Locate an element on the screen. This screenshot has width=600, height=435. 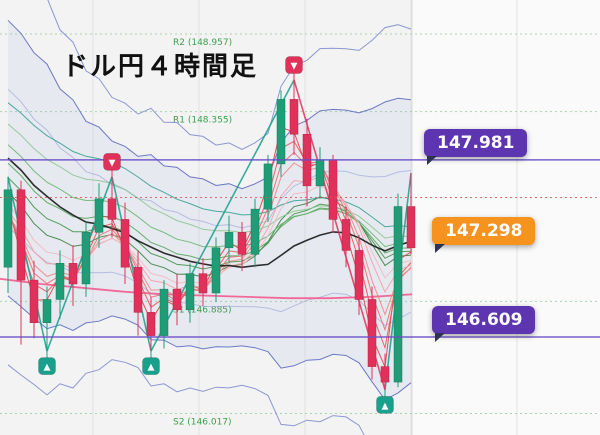
hline-price-badge-lower: 146.609 is located at coordinates (484, 324).